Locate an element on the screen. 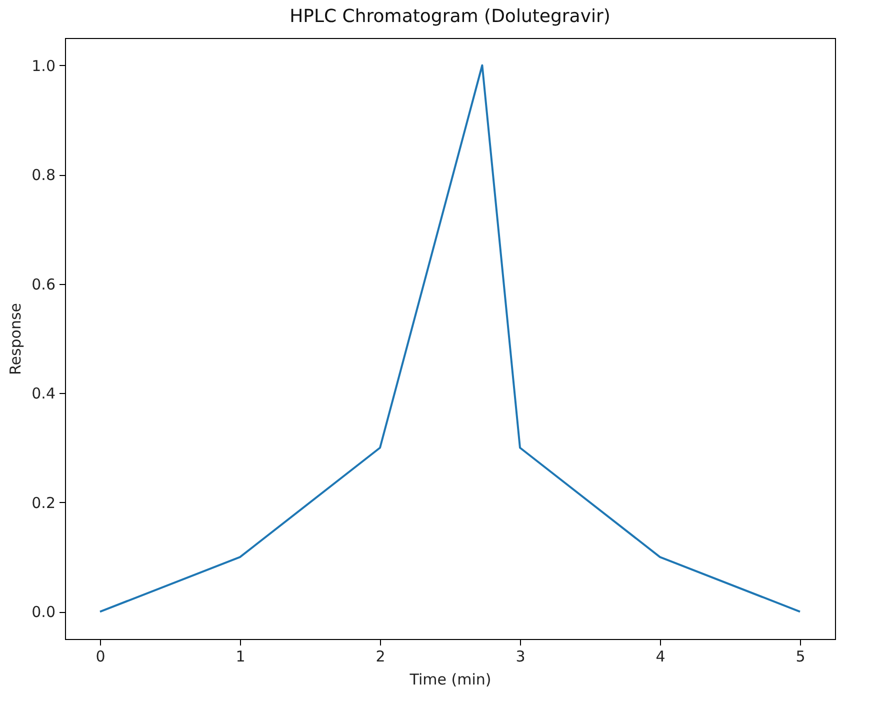 This screenshot has width=888, height=725. x-tick-label: 1 is located at coordinates (241, 657).